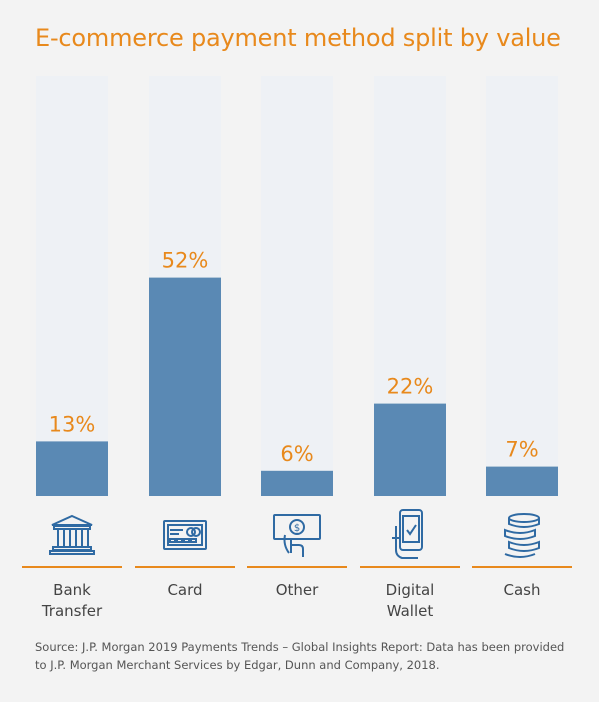  What do you see at coordinates (296, 454) in the screenshot?
I see `data-label-other: 6%` at bounding box center [296, 454].